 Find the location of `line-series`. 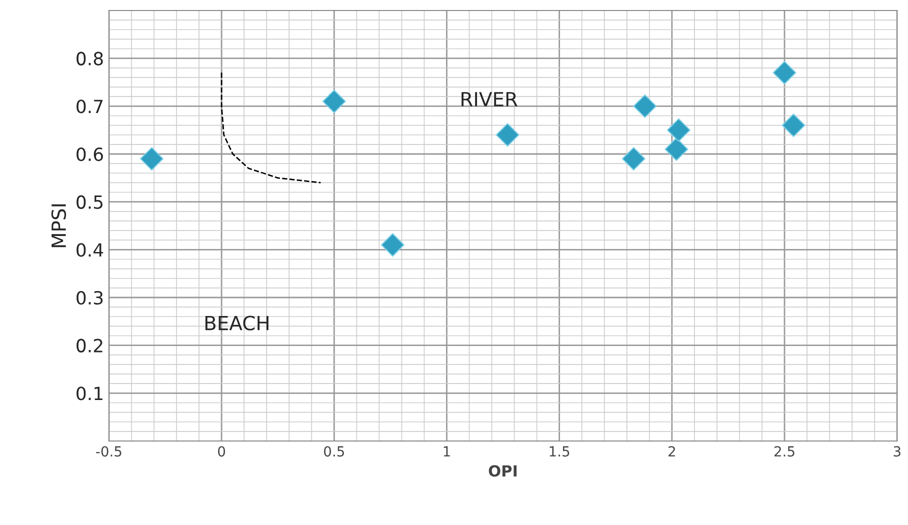

line-series is located at coordinates (271, 128).